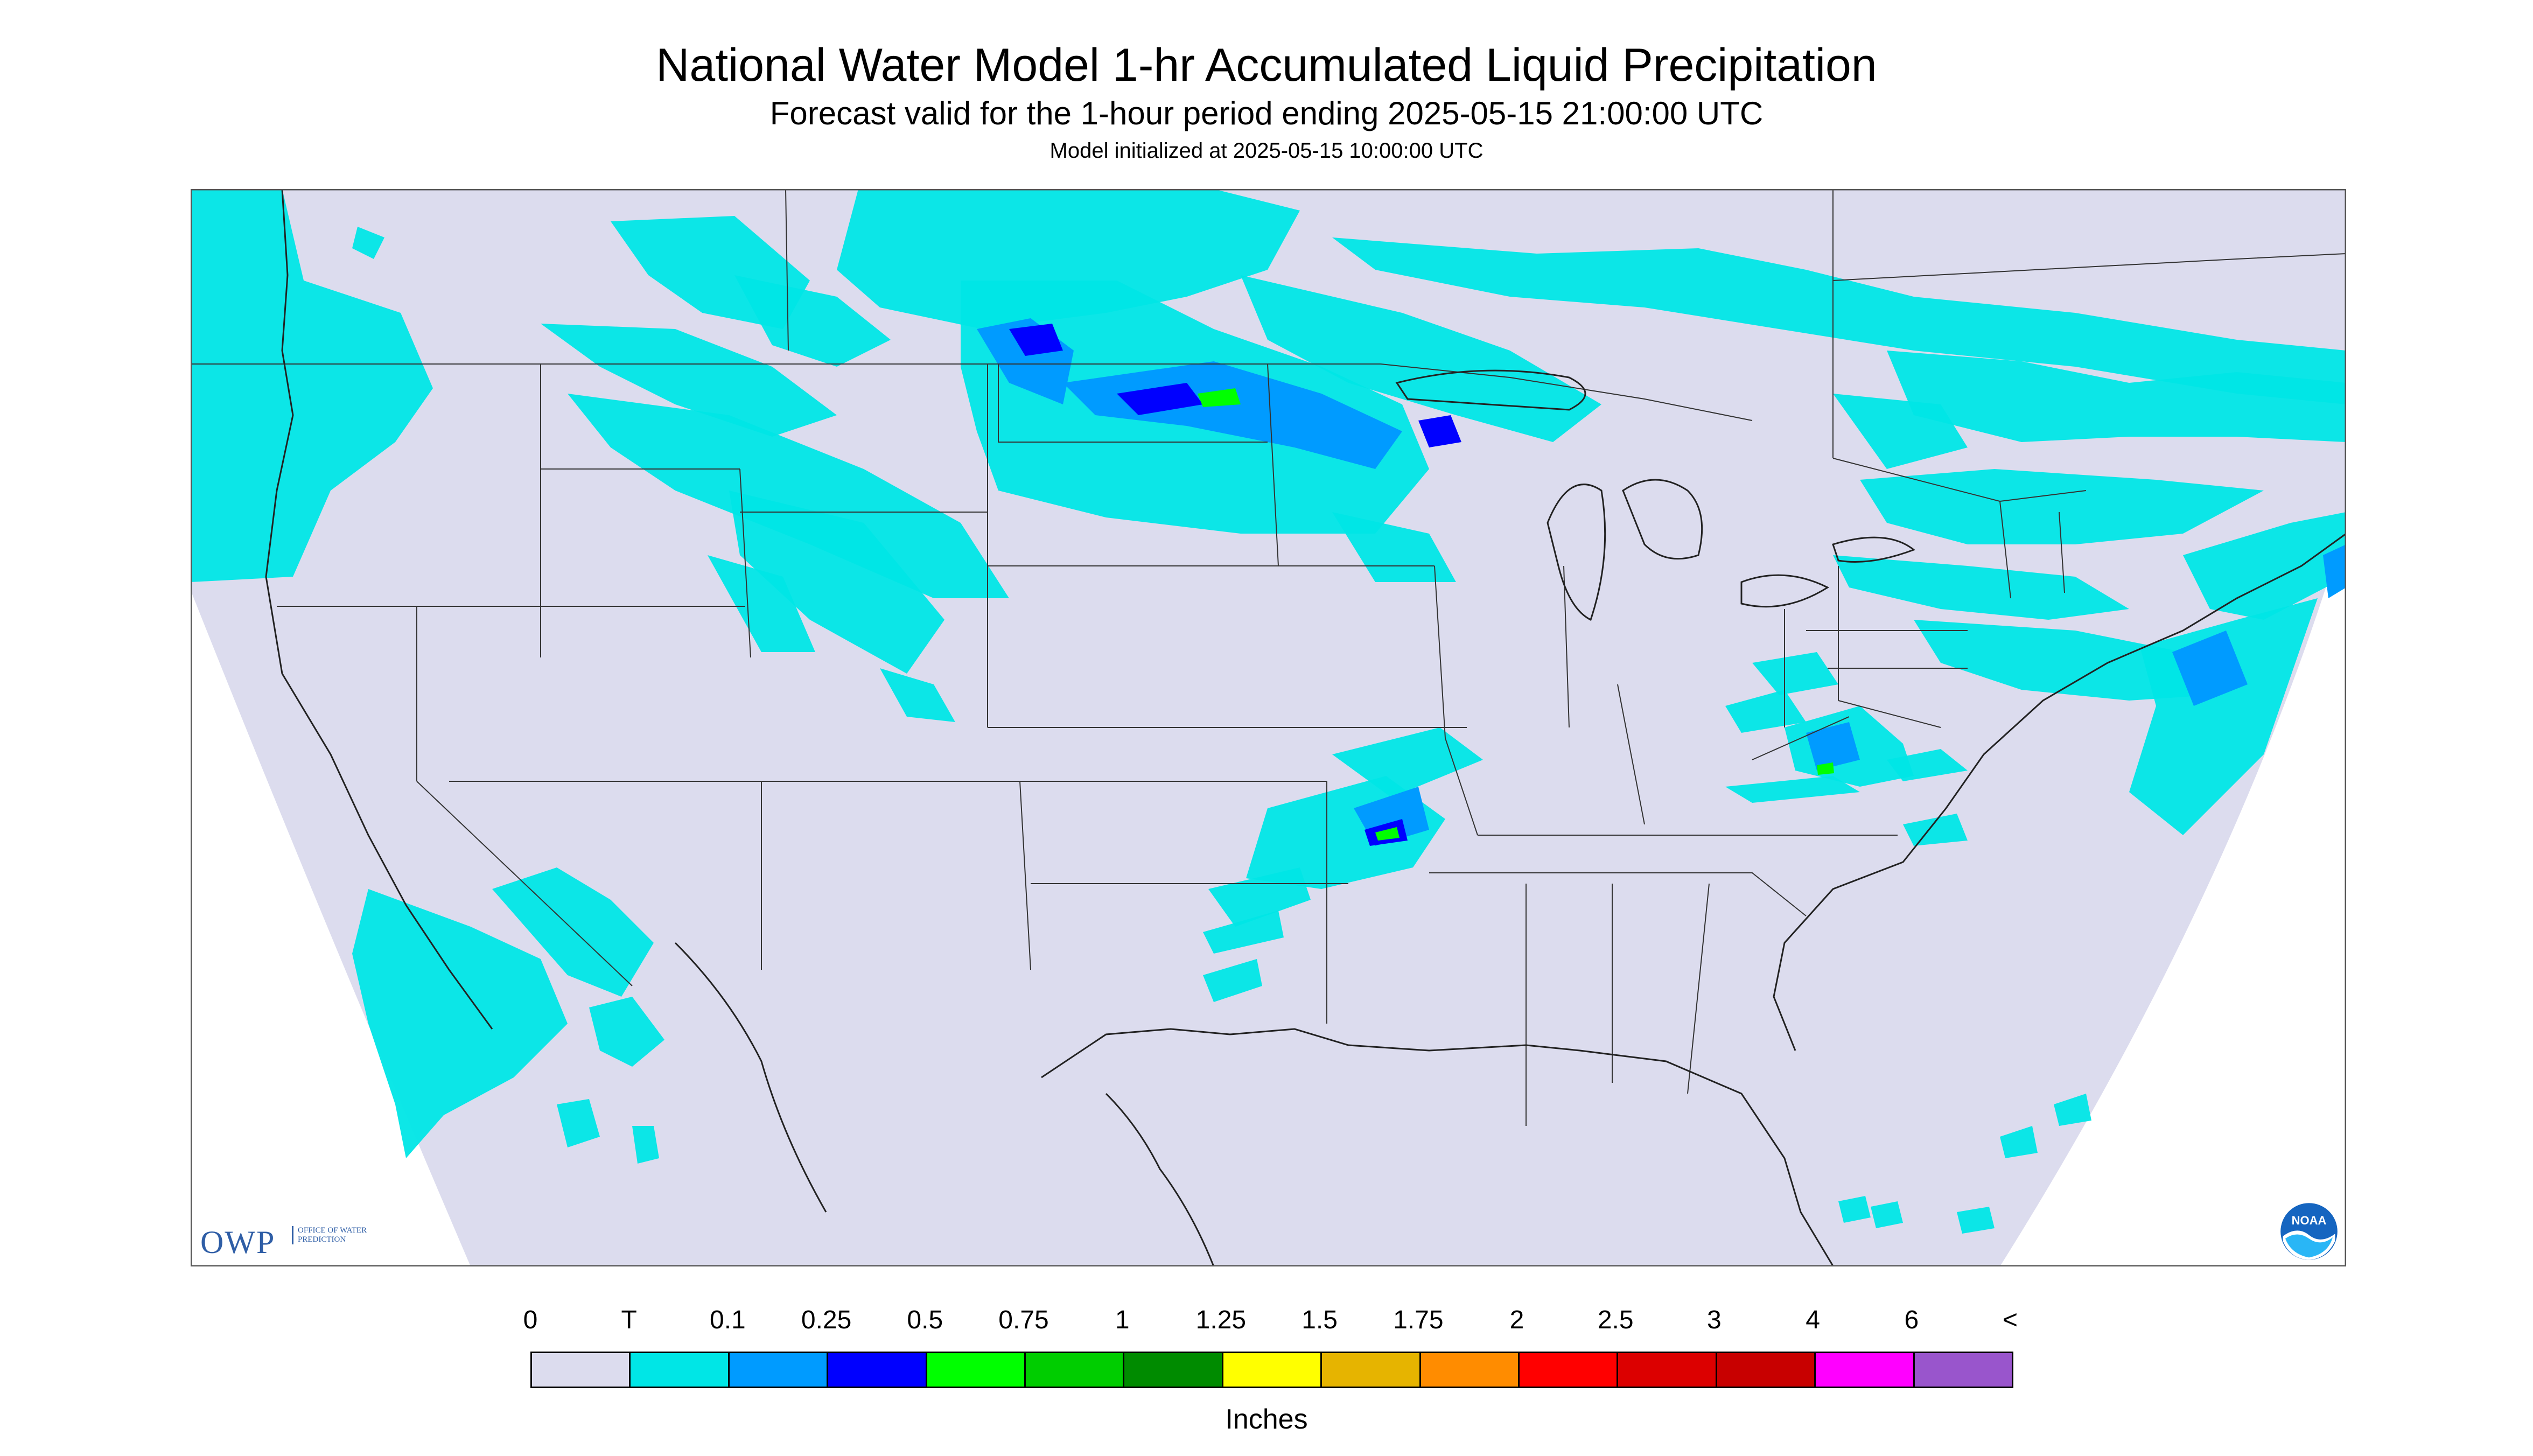  Describe the element at coordinates (1912, 1320) in the screenshot. I see `legend-label-14: 6` at that location.